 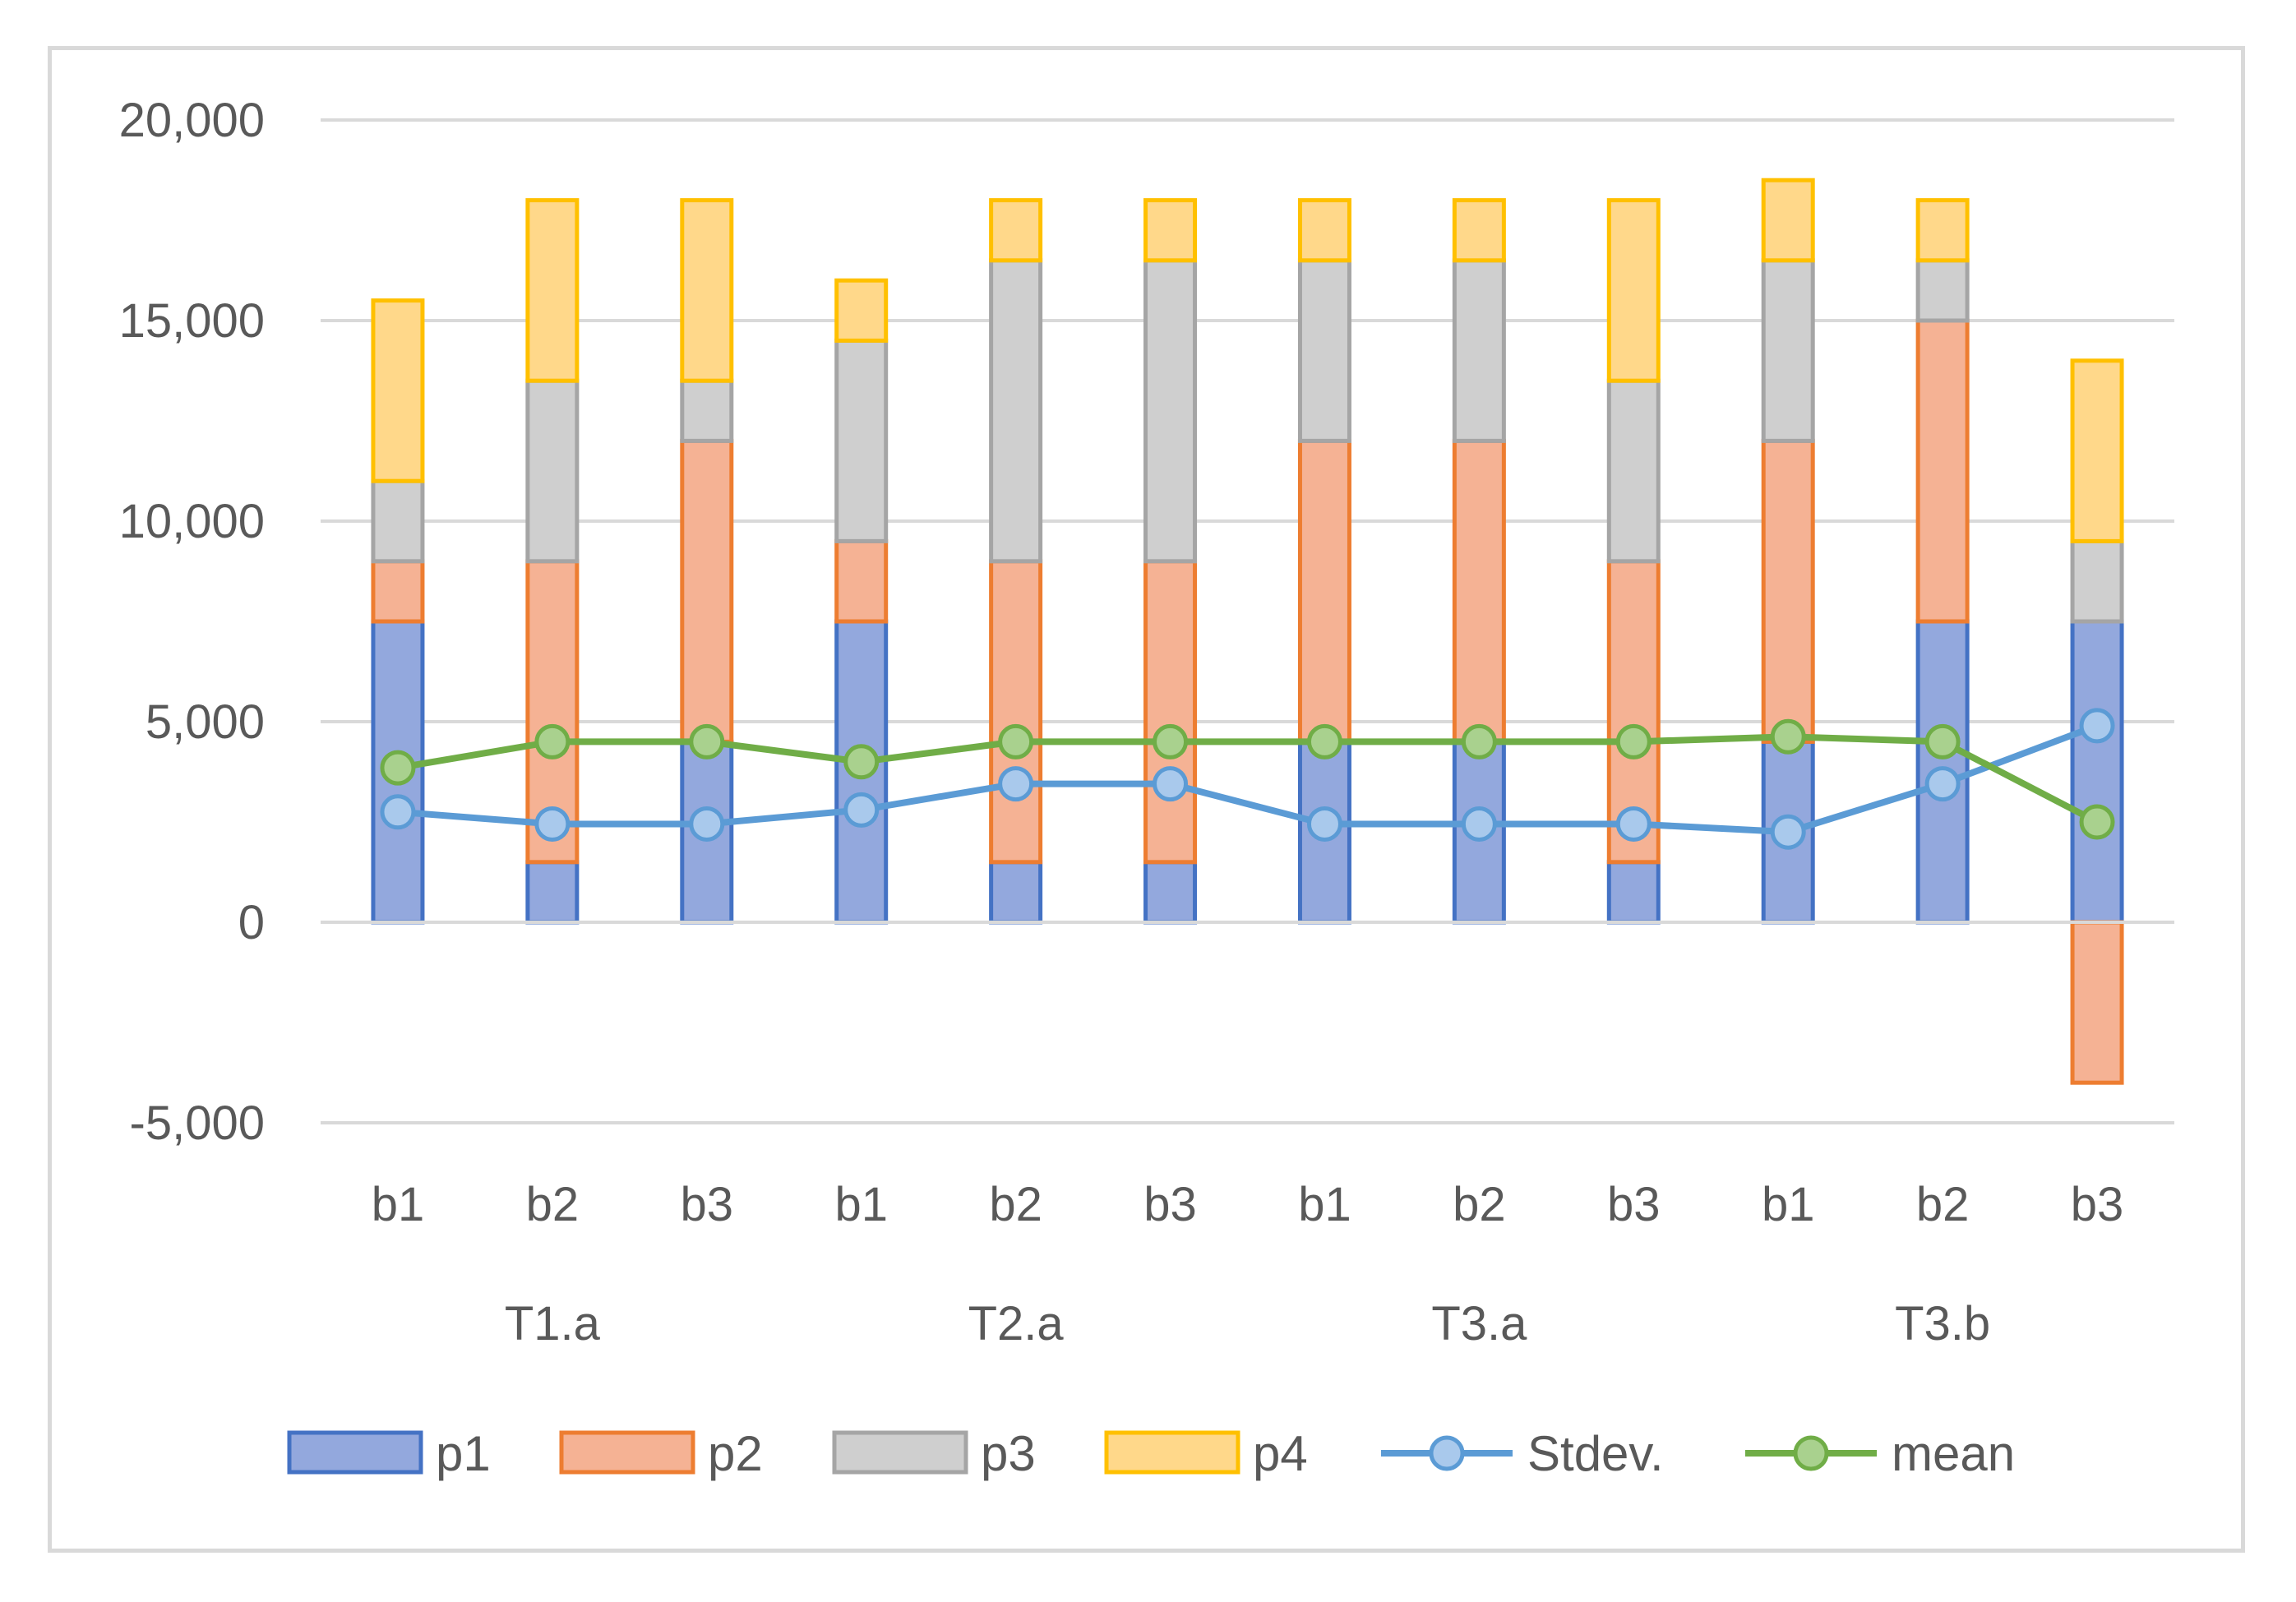 What do you see at coordinates (192, 321) in the screenshot?
I see `y-tick-label: 15,000` at bounding box center [192, 321].